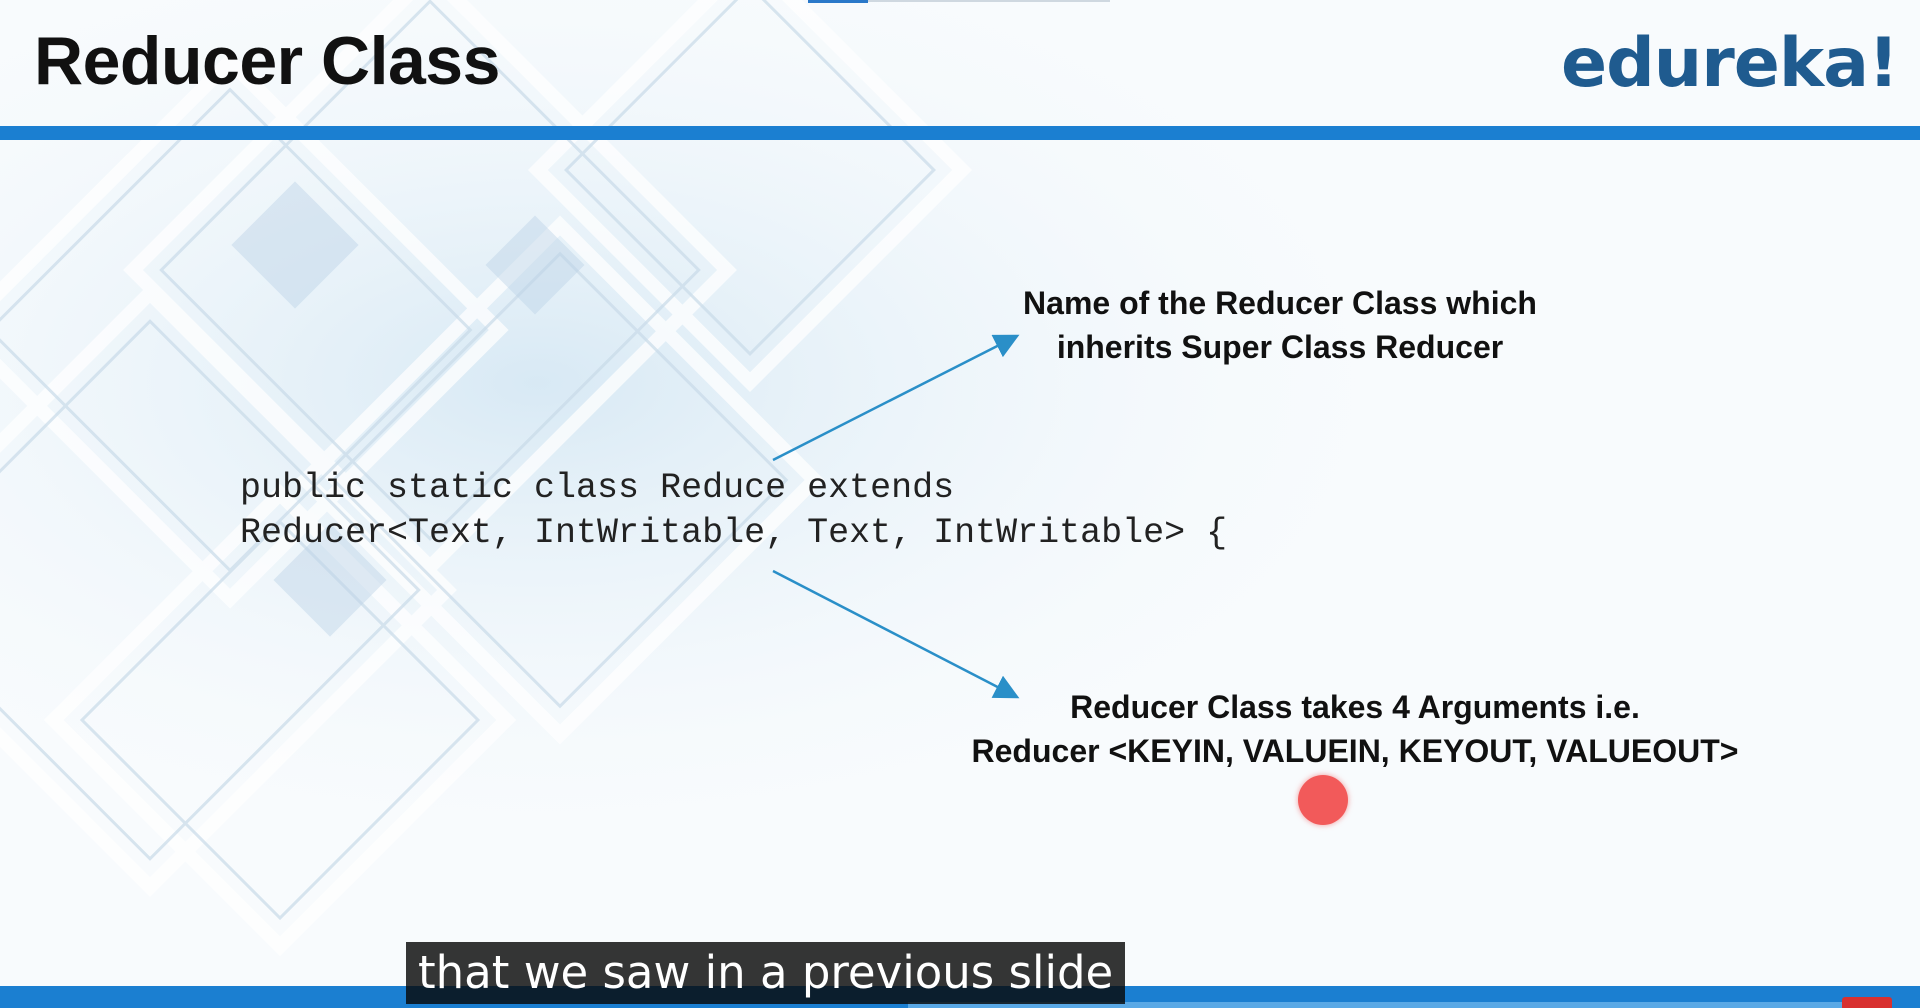 The image size is (1920, 1008). I want to click on footer-accent-highlight, so click(1378, 1005).